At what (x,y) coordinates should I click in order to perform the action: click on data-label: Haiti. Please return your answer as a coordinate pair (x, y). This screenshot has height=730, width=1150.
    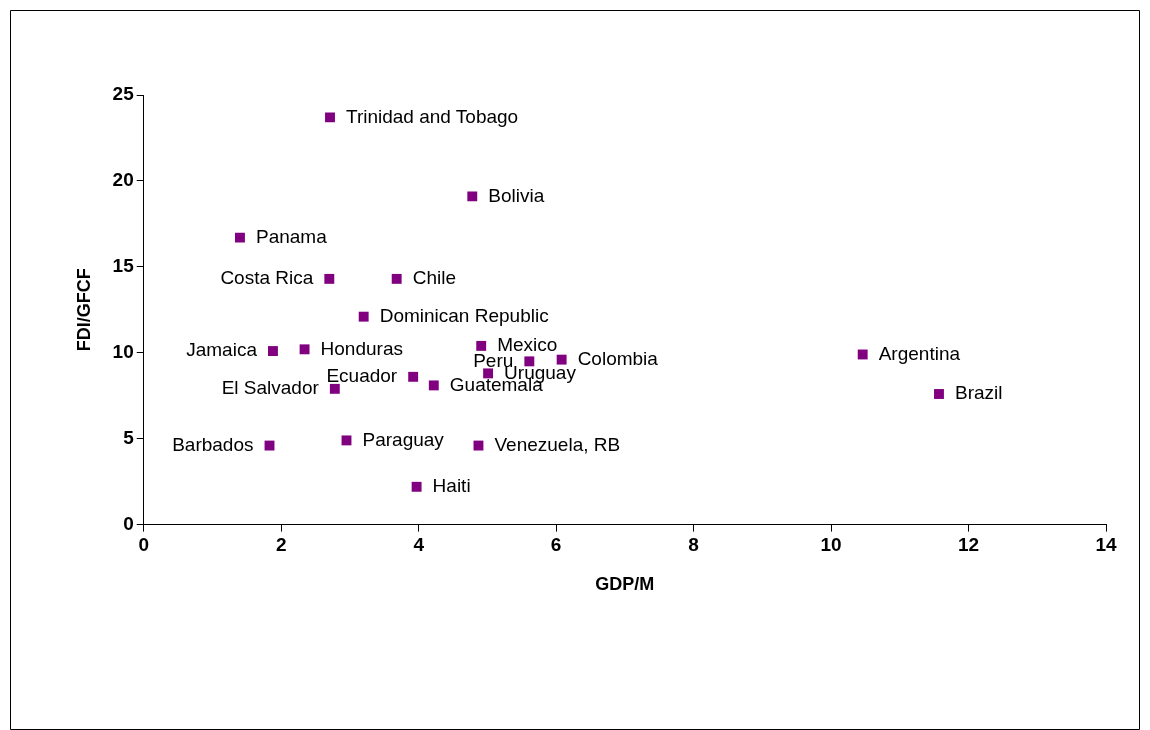
    Looking at the image, I should click on (451, 486).